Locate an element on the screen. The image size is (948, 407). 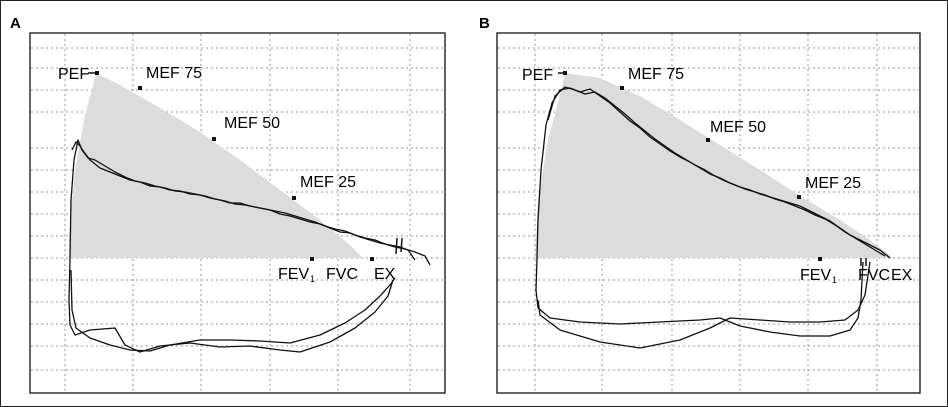
panel-a-reference-area is located at coordinates (216, 165).